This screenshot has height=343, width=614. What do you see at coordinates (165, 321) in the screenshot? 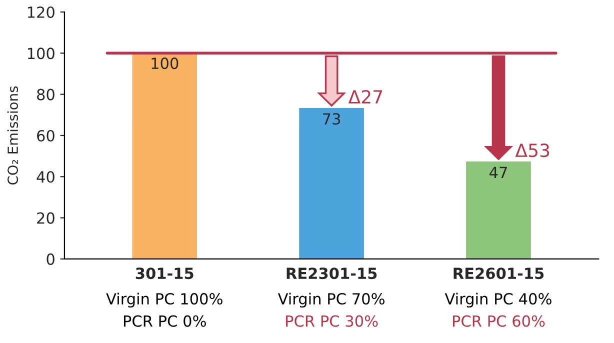
I see `text: PCR PC 0%` at bounding box center [165, 321].